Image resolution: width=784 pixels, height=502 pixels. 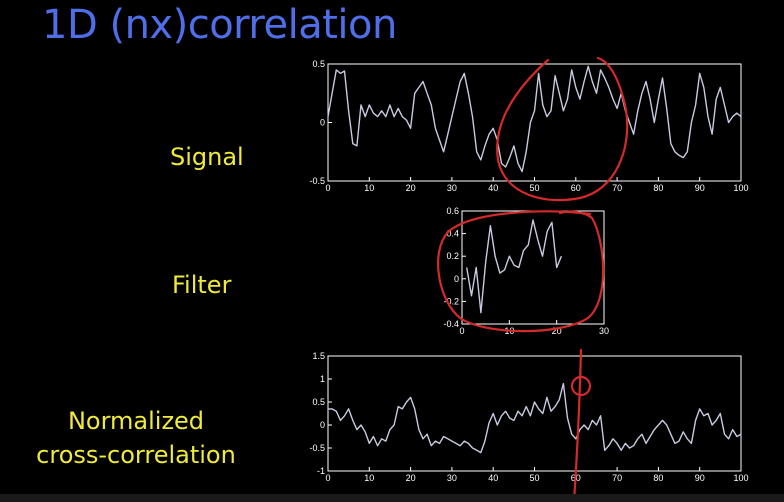 I want to click on signal-xtick-label: 10, so click(x=369, y=188).